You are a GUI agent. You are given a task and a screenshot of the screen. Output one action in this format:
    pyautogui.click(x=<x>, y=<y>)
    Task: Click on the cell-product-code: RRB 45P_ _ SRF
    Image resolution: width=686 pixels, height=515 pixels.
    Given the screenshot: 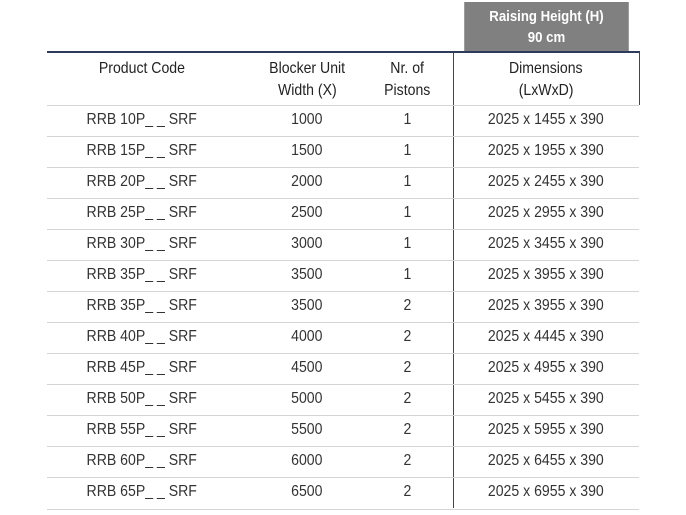 What is the action you would take?
    pyautogui.click(x=142, y=367)
    